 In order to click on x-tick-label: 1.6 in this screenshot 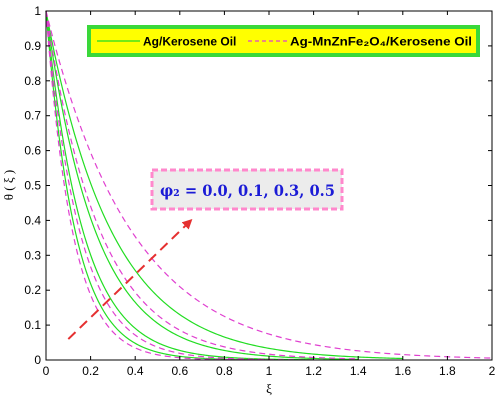, I will do `click(402, 371)`.